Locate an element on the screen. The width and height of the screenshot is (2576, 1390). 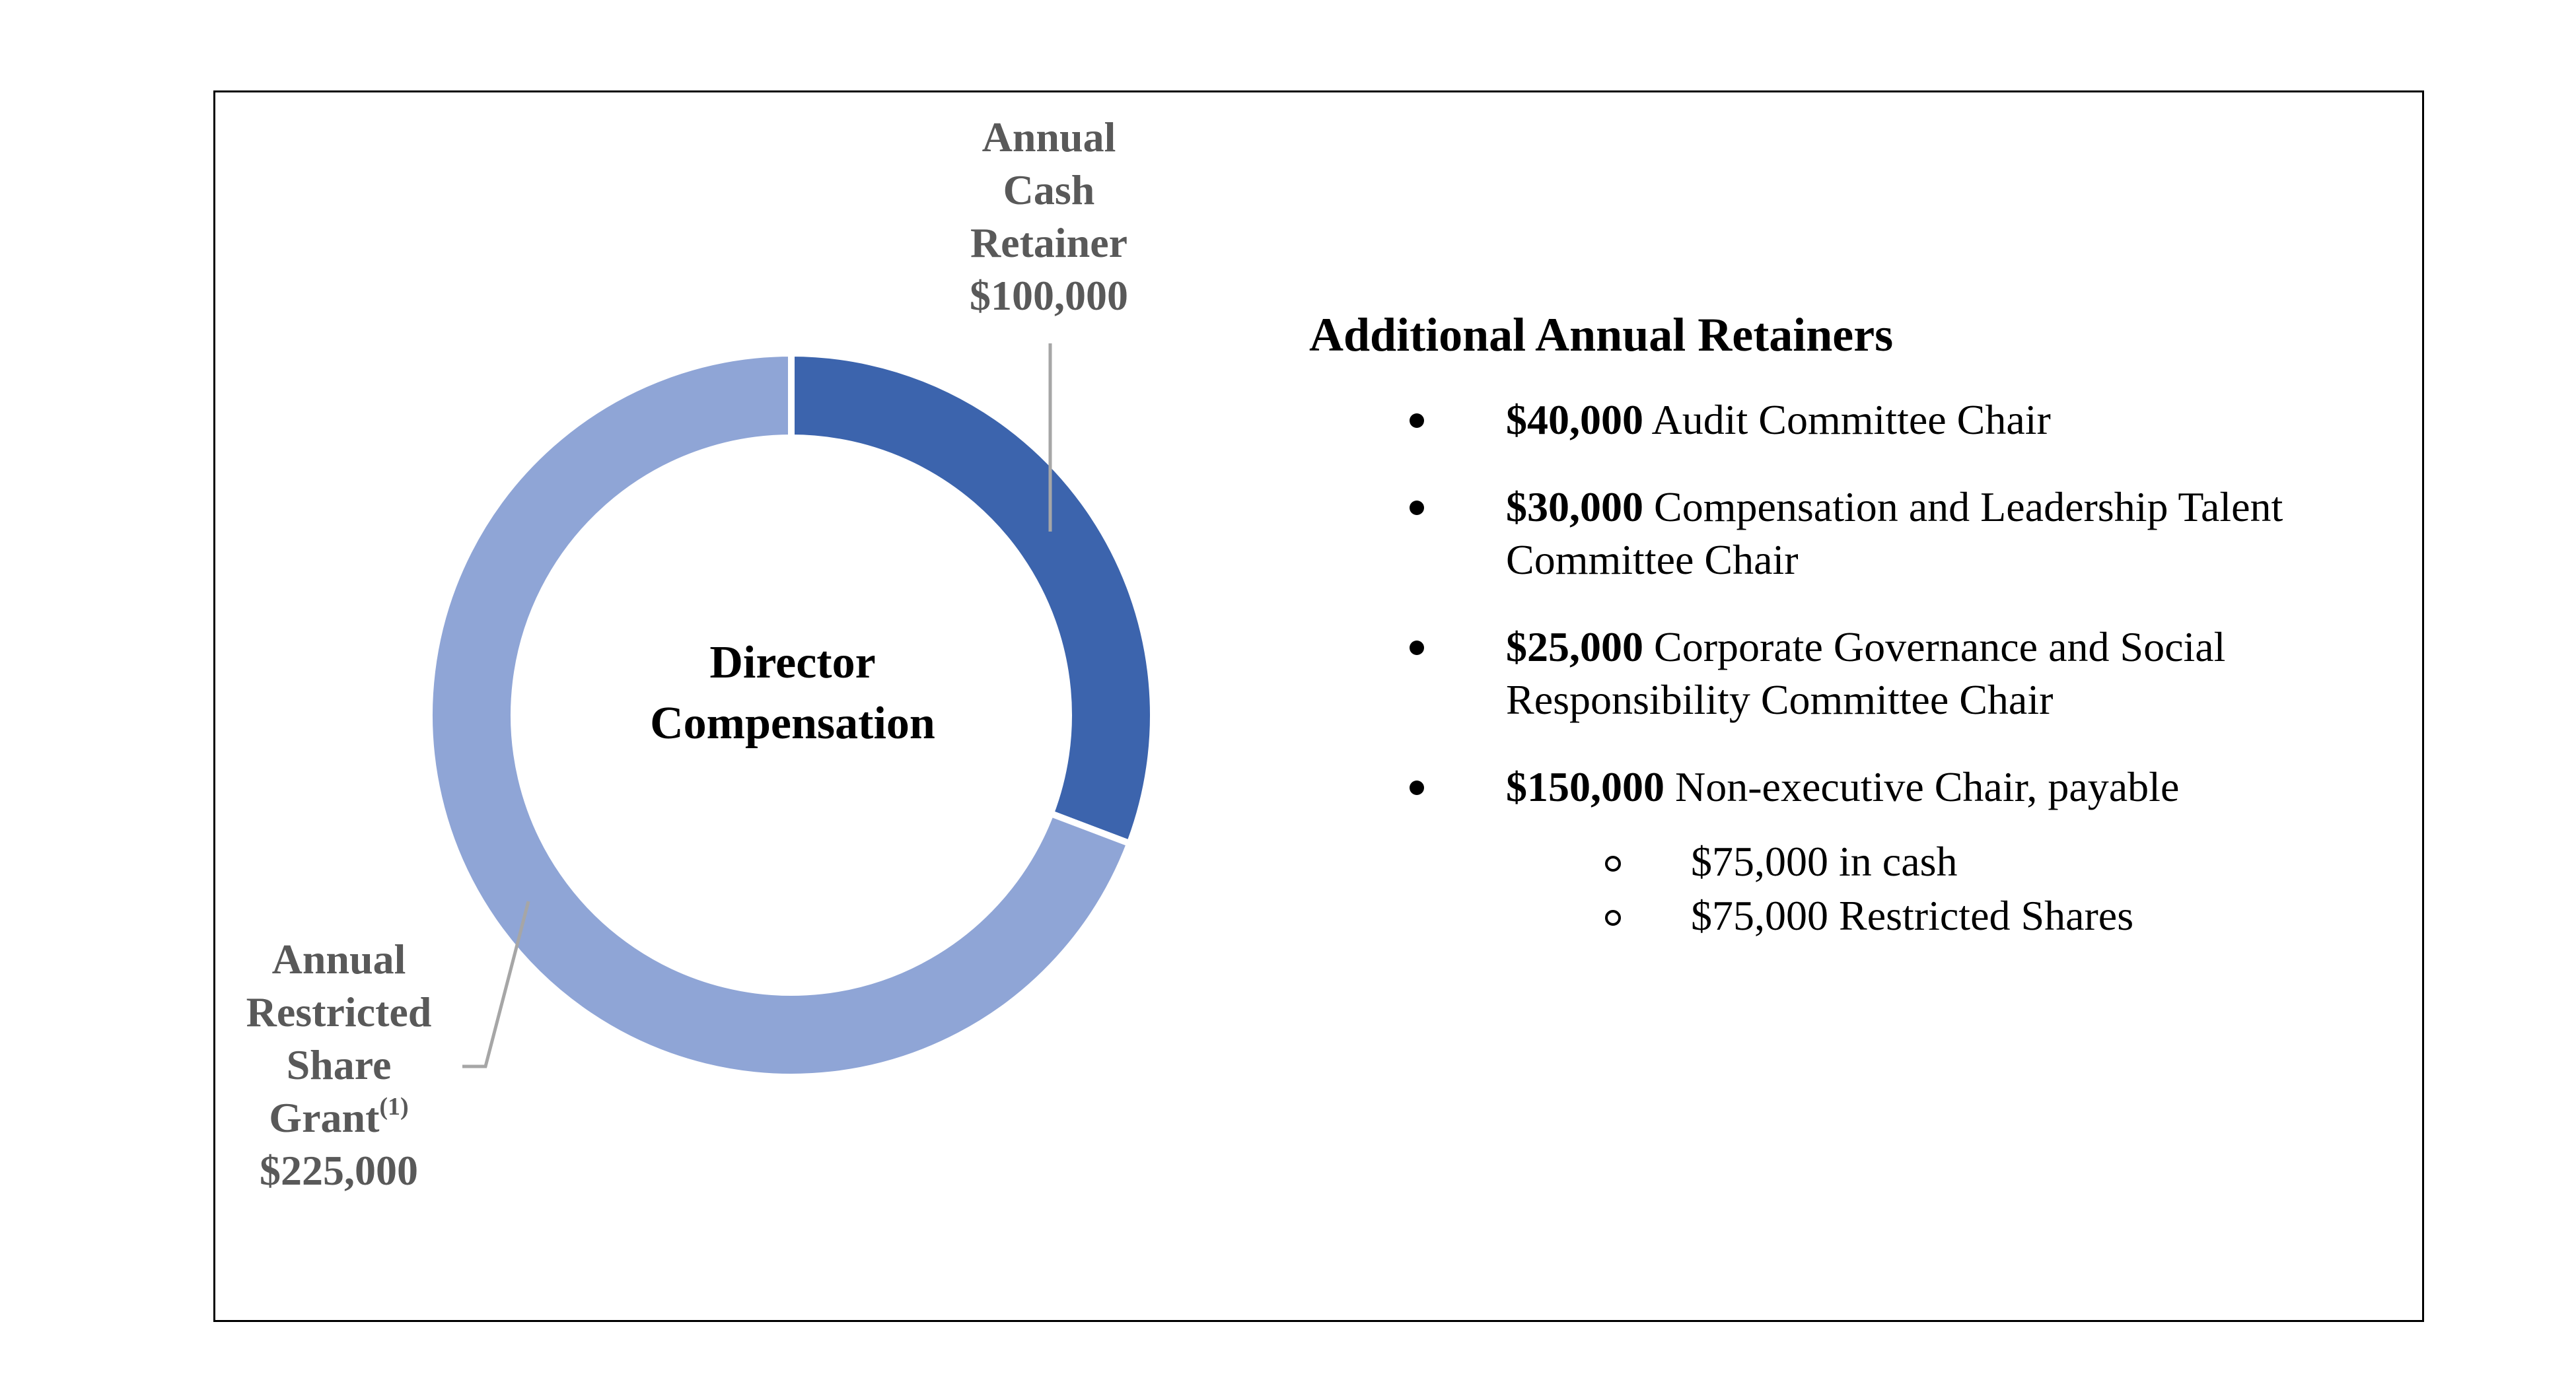
slice-label-line: Grant(1) is located at coordinates (339, 1118).